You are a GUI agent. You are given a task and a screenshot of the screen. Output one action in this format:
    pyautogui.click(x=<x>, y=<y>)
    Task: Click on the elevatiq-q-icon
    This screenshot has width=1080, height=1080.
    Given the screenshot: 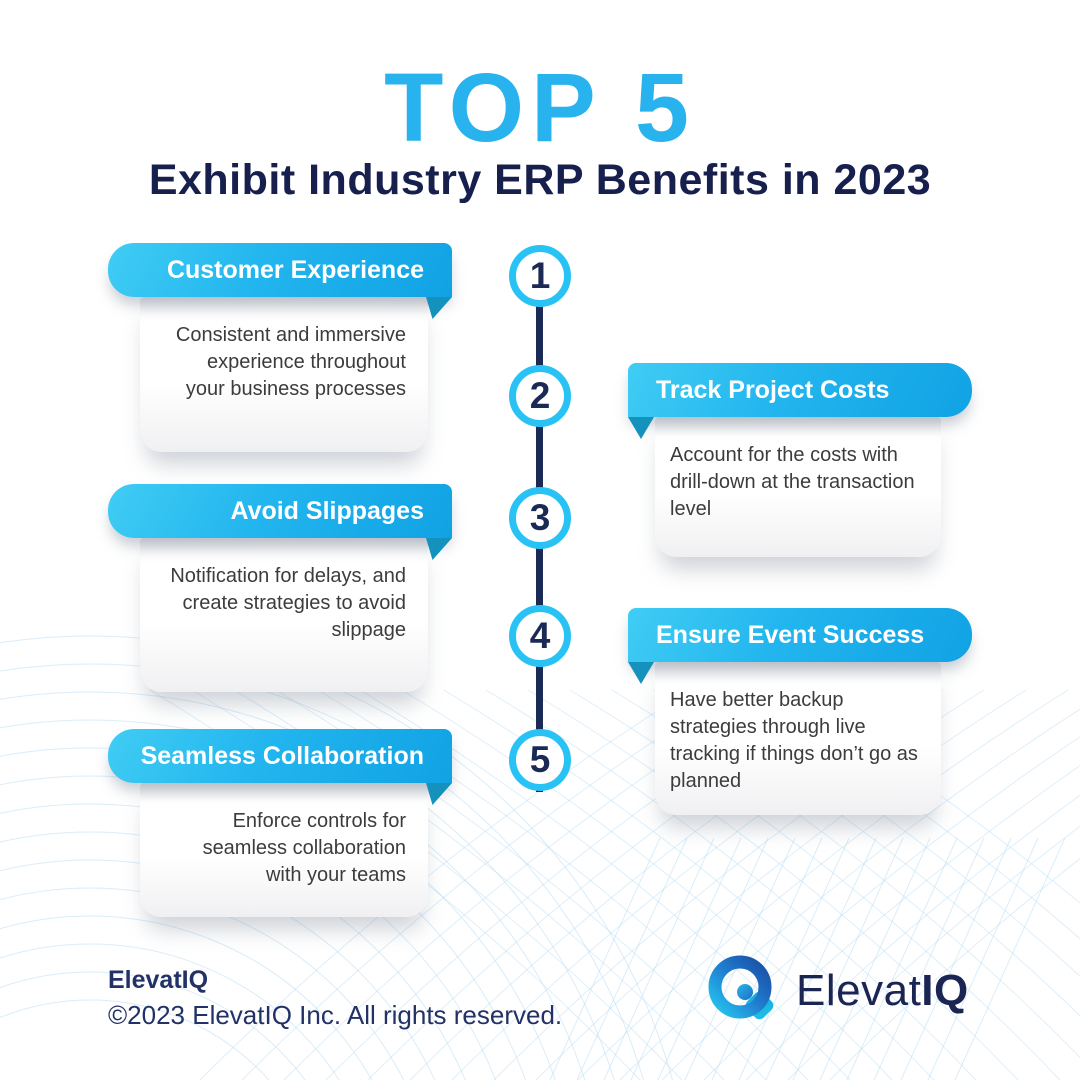 What is the action you would take?
    pyautogui.click(x=741, y=987)
    